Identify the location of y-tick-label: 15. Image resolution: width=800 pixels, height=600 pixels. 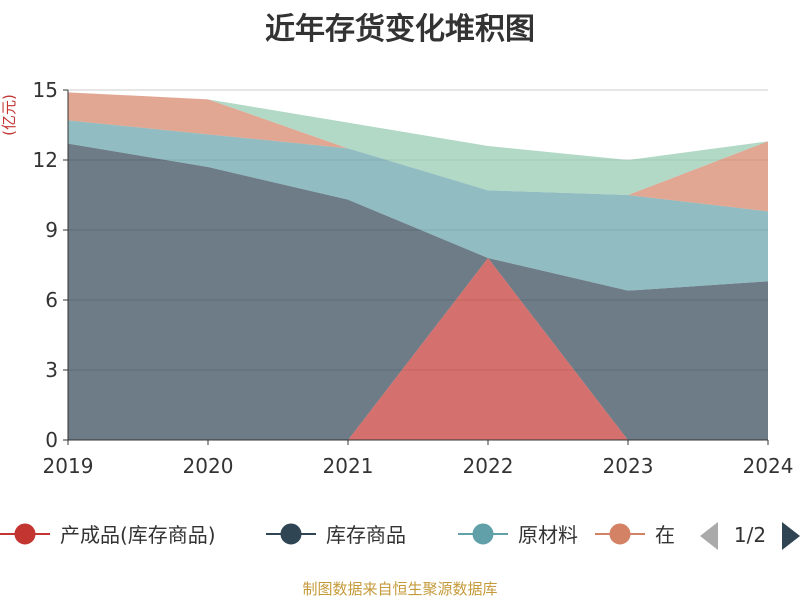
(45, 90).